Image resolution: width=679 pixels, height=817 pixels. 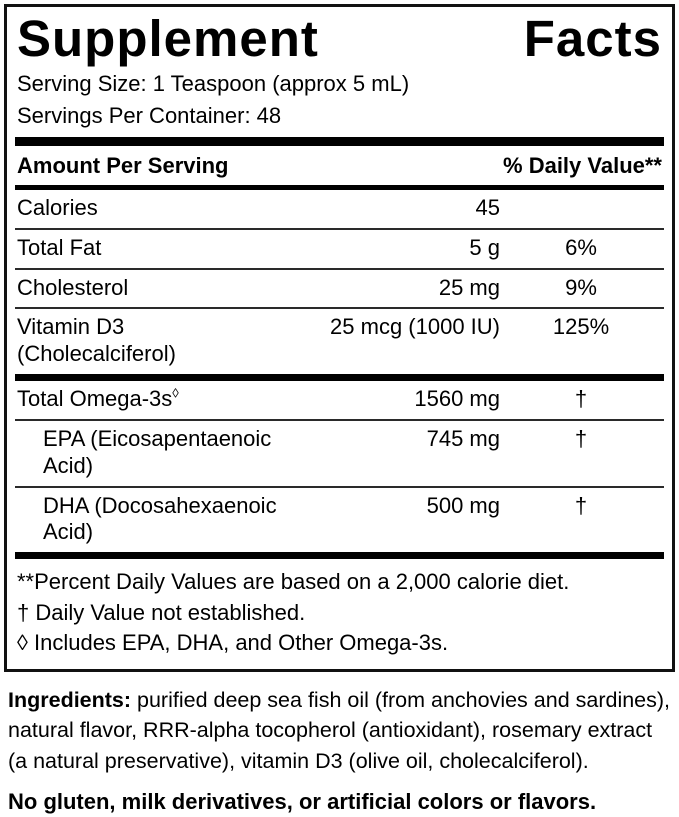 I want to click on serving-size: Serving Size: 1 Teaspoon (approx 5 mL), so click(x=213, y=84).